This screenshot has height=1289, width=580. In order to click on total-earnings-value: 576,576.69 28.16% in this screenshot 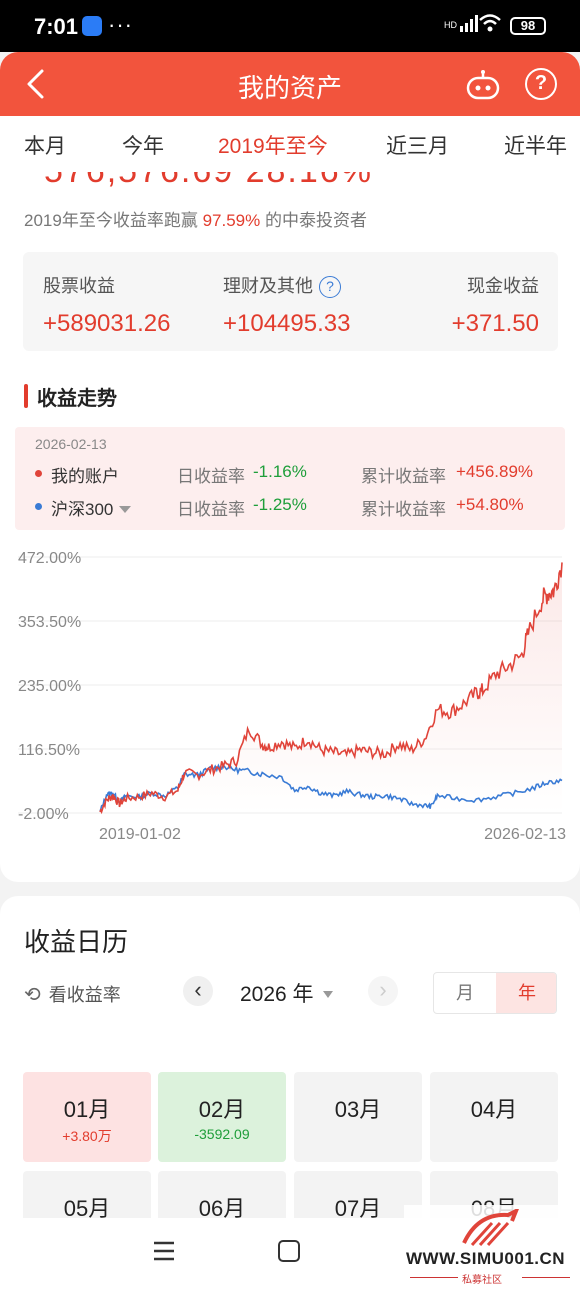, I will do `click(208, 181)`.